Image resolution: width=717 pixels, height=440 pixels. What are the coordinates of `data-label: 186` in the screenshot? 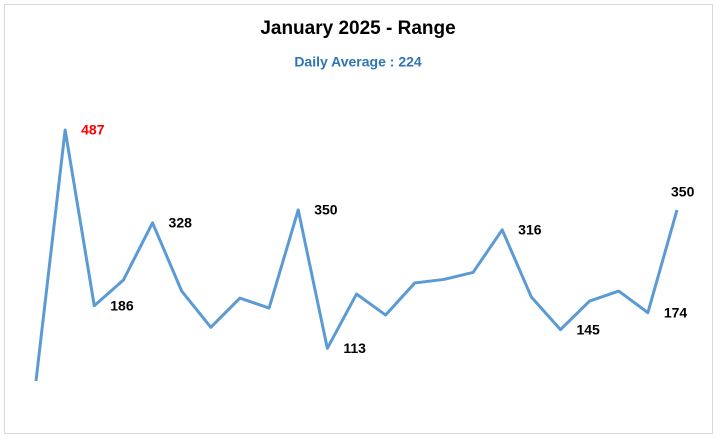 It's located at (122, 305).